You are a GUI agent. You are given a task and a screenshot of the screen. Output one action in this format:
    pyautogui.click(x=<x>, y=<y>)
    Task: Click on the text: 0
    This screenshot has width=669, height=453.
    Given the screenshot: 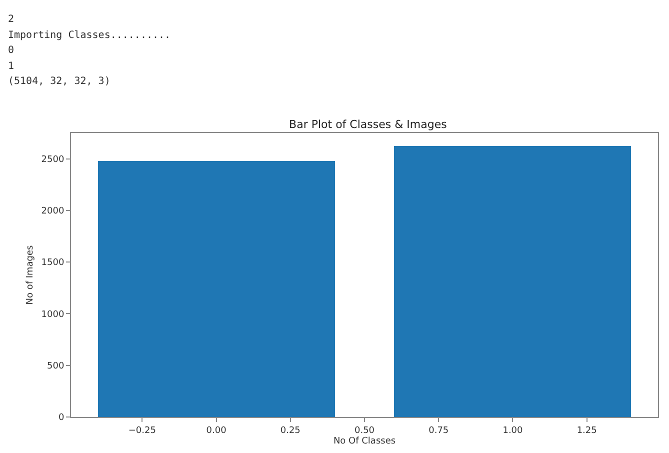 What is the action you would take?
    pyautogui.click(x=12, y=51)
    